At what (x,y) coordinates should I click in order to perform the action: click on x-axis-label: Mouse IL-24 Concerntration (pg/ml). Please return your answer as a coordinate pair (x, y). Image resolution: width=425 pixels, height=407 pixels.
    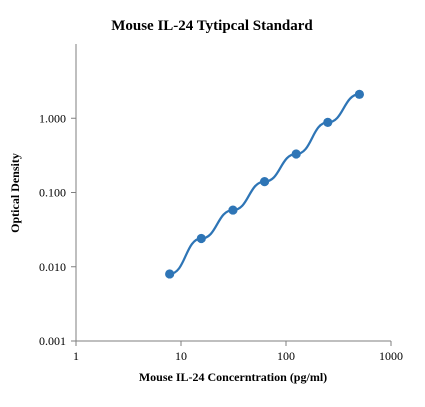
    Looking at the image, I should click on (233, 377).